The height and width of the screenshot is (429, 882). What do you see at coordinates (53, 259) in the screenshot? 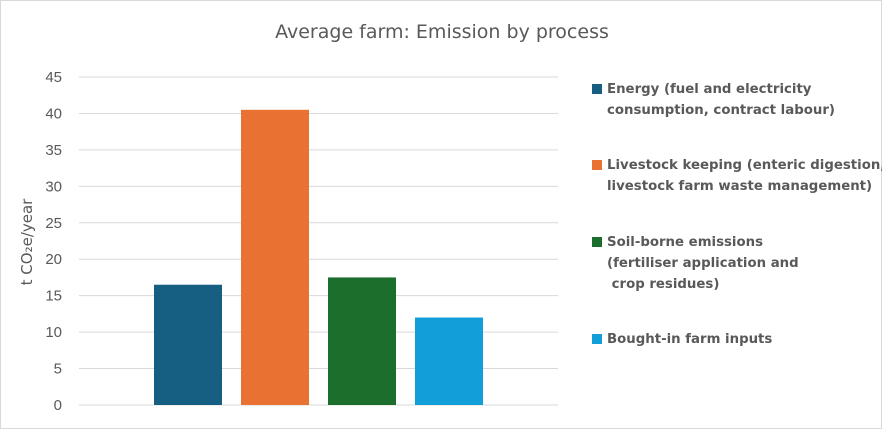
I see `y-tick-label: 20` at bounding box center [53, 259].